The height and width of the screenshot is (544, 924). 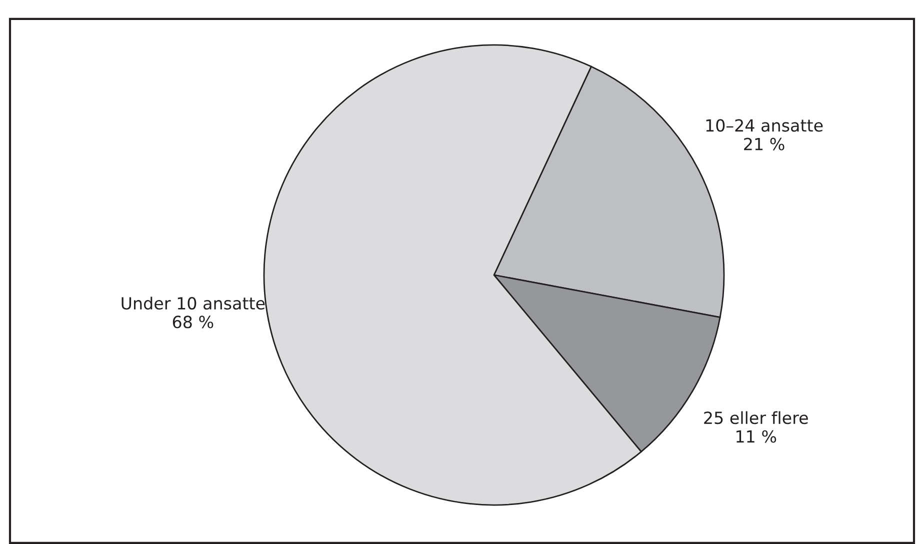 What do you see at coordinates (756, 417) in the screenshot?
I see `slice-label: 25 eller flere` at bounding box center [756, 417].